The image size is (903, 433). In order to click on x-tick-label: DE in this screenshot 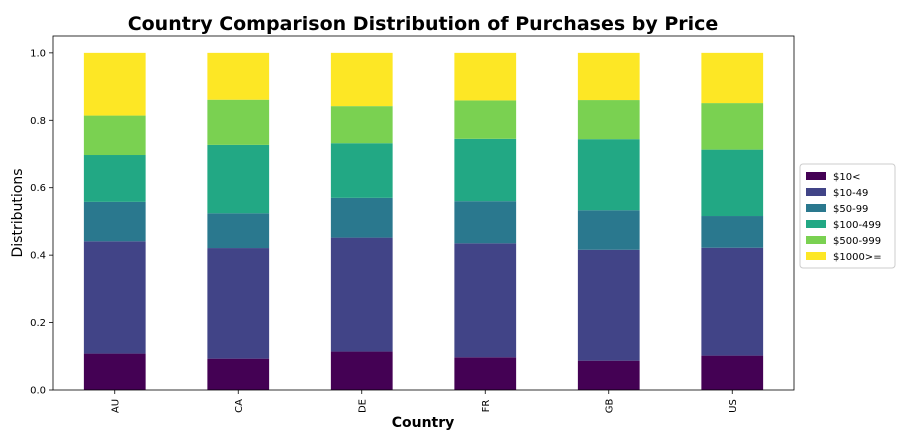, I will do `click(362, 406)`.